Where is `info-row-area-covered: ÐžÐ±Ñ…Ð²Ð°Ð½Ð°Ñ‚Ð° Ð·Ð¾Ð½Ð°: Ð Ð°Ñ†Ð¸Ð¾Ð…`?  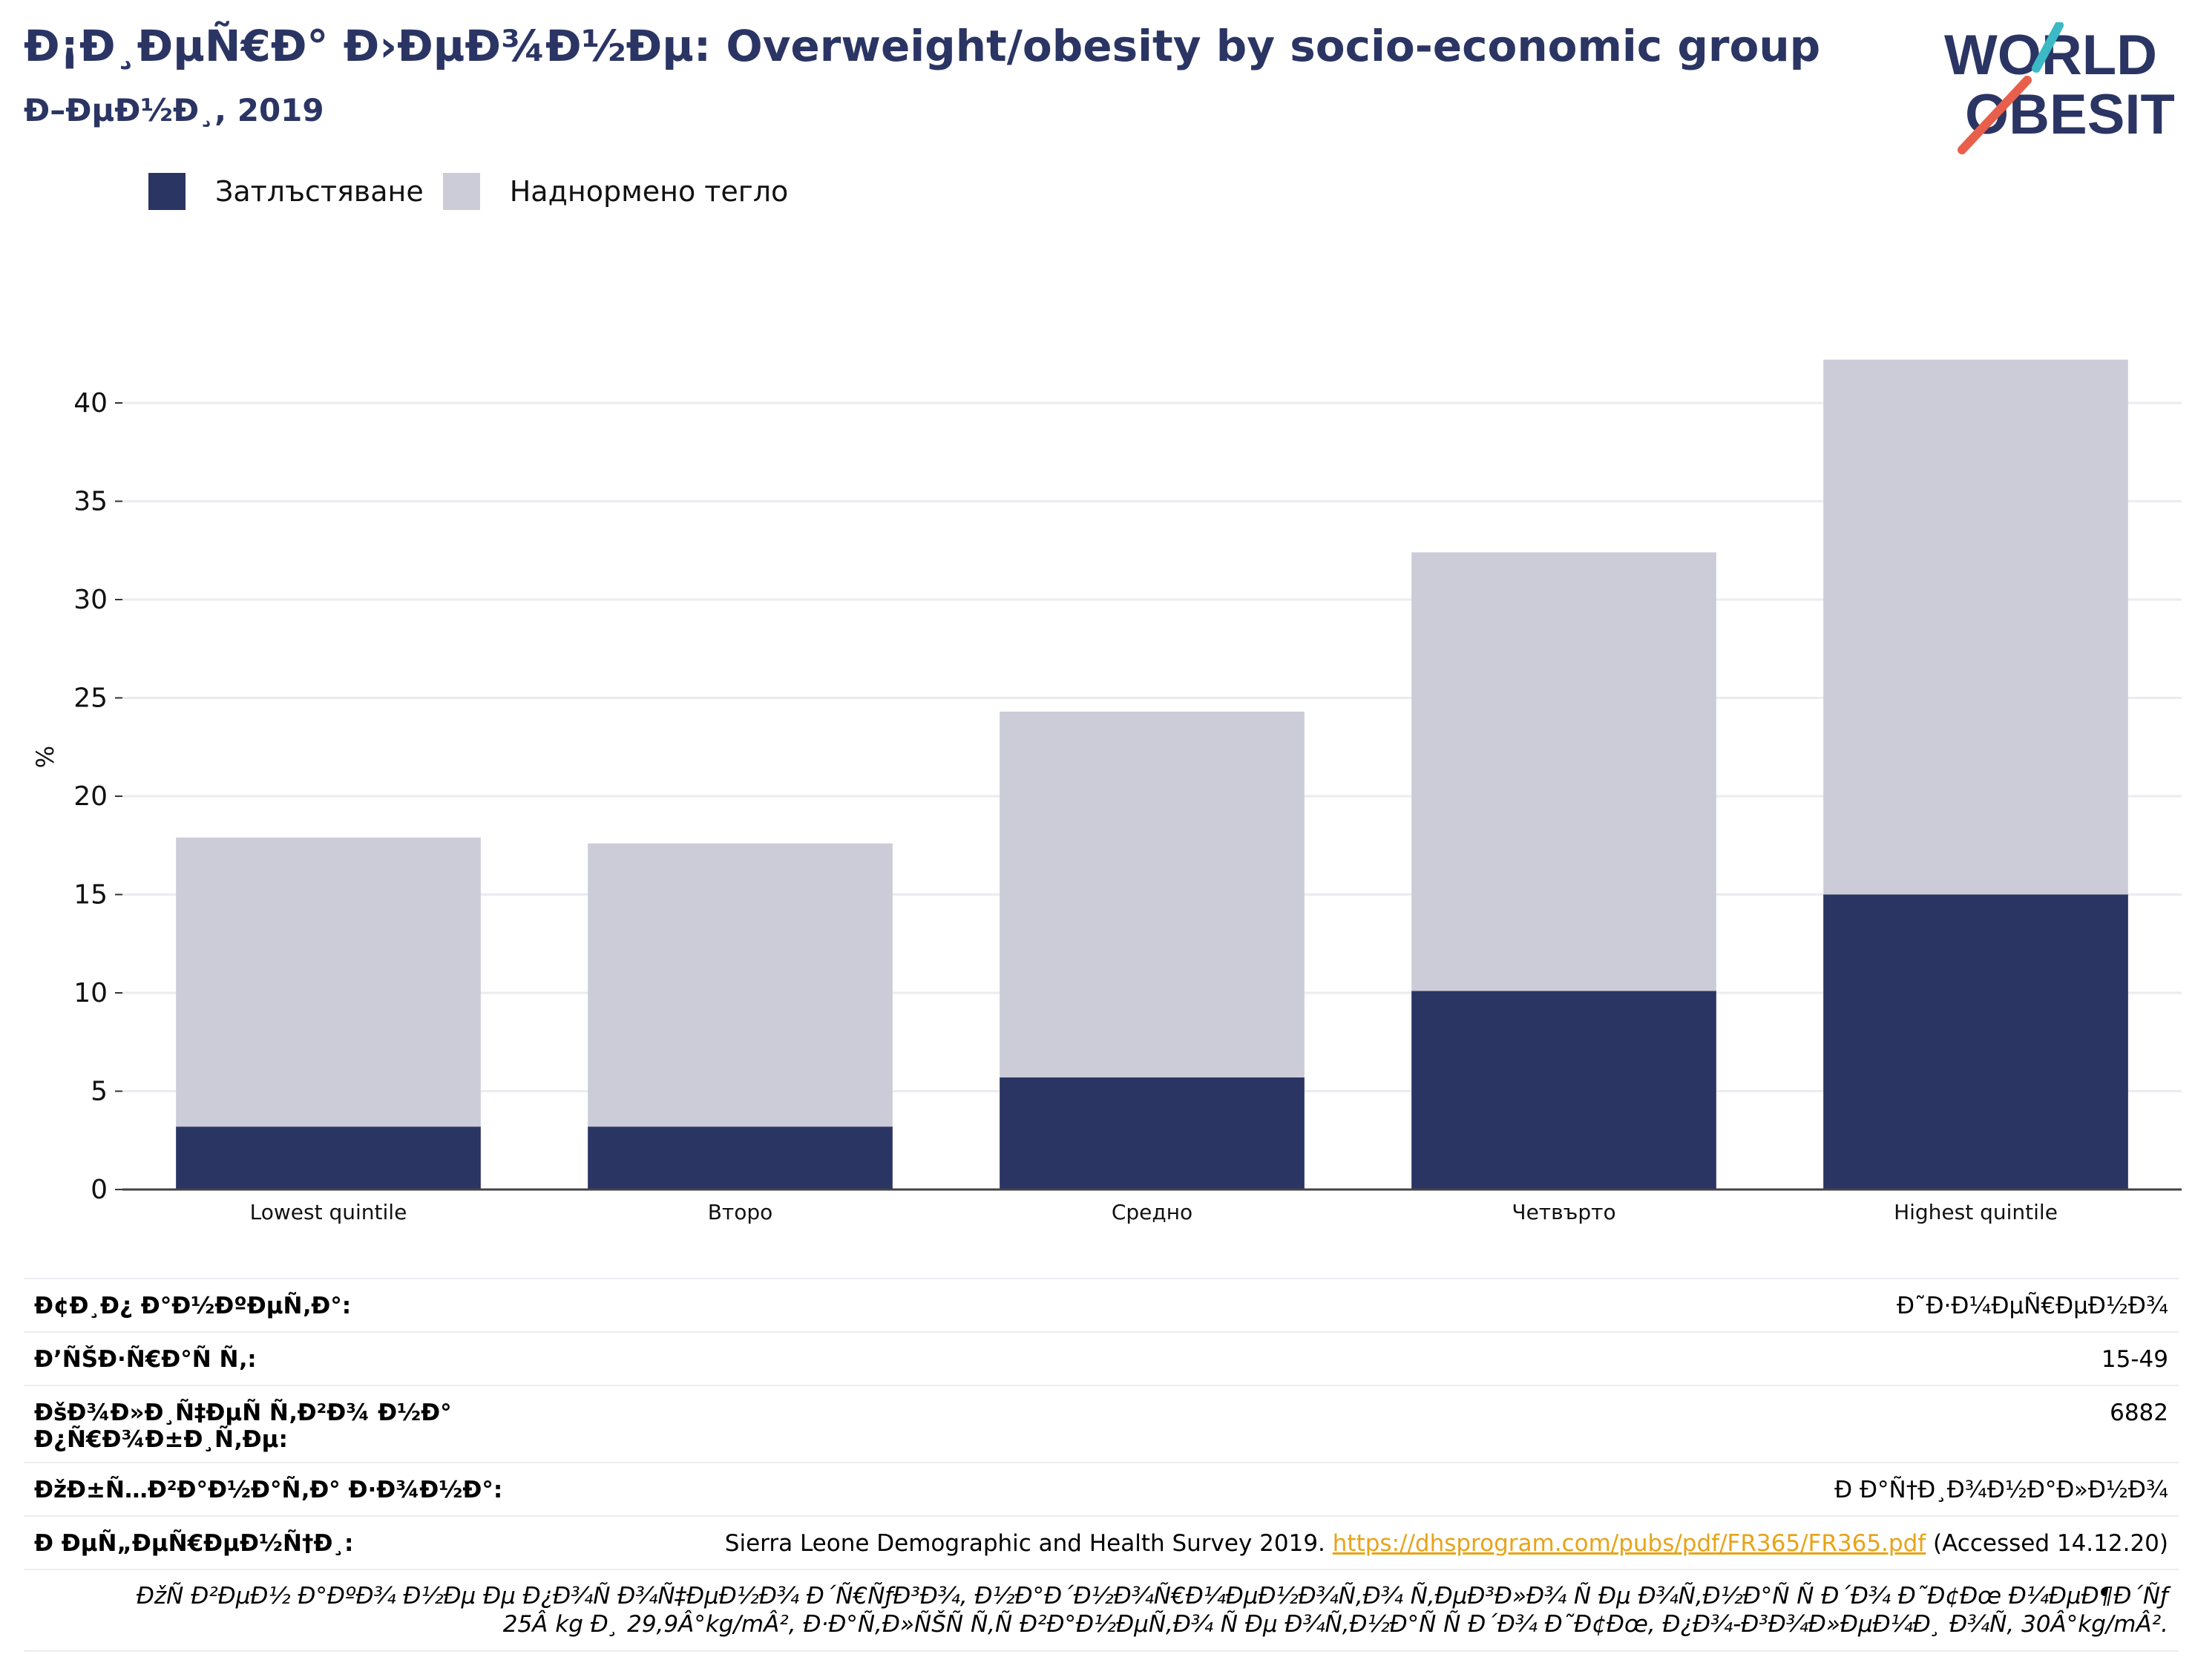
info-row-area-covered: ÐžÐ±Ñ…Ð²Ð°Ð½Ð°Ñ‚Ð° Ð·Ð¾Ð½Ð°: Ð Ð°Ñ†Ð¸Ð¾Ð… is located at coordinates (1102, 1489).